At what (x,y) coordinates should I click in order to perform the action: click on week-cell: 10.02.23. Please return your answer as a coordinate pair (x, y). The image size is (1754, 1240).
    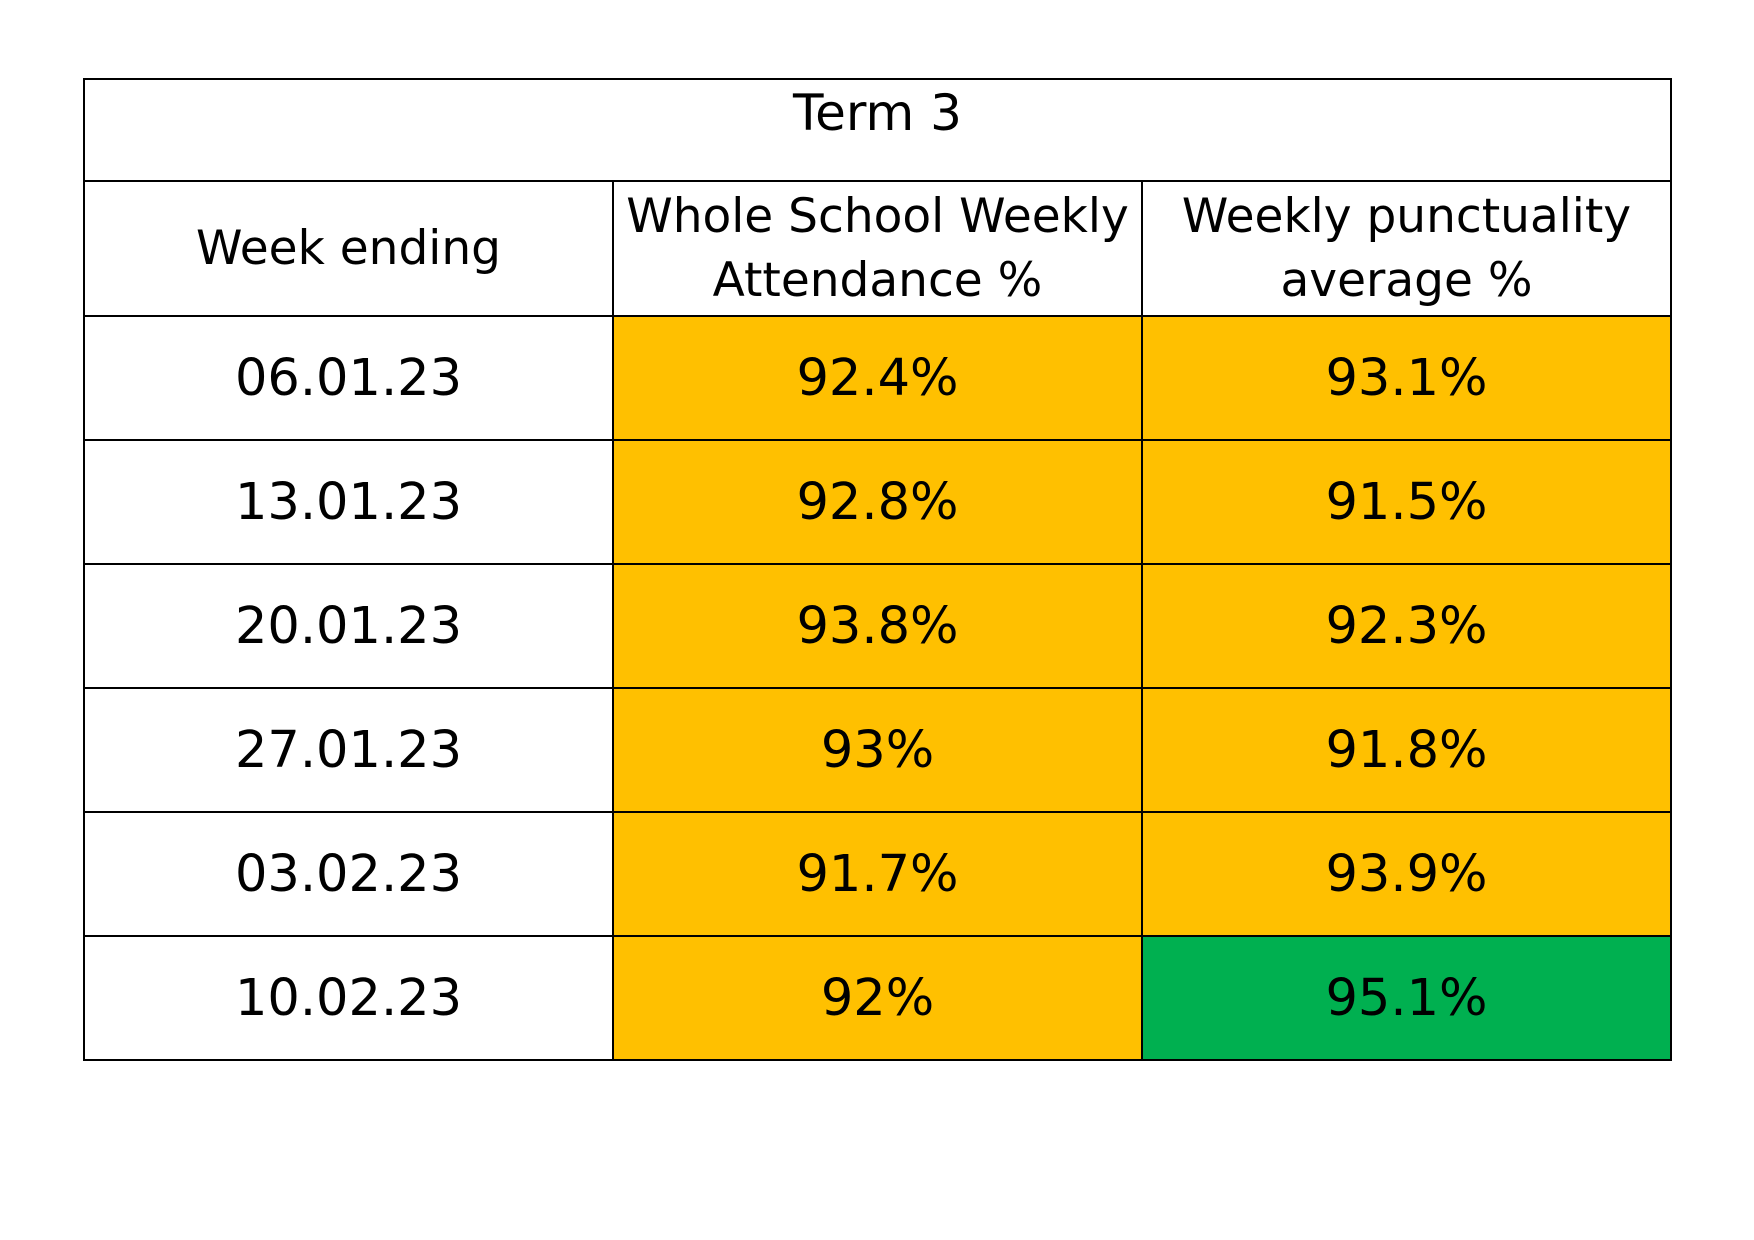
    Looking at the image, I should click on (348, 998).